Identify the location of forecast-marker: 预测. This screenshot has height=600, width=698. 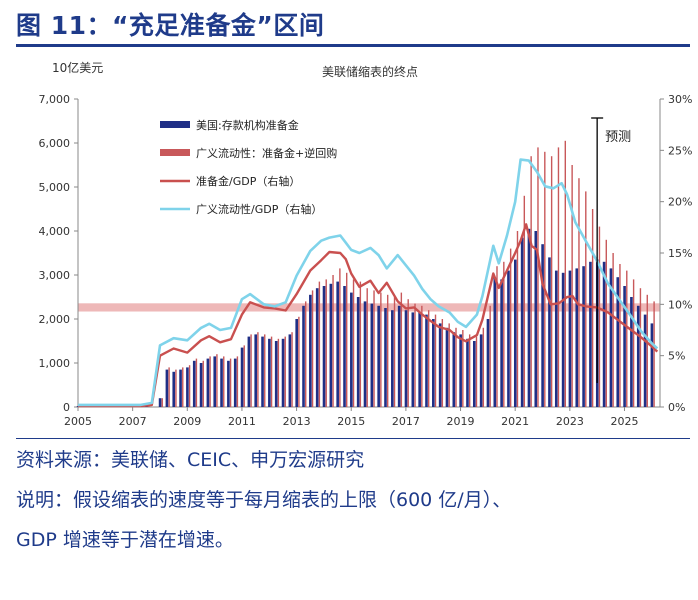
(611, 250).